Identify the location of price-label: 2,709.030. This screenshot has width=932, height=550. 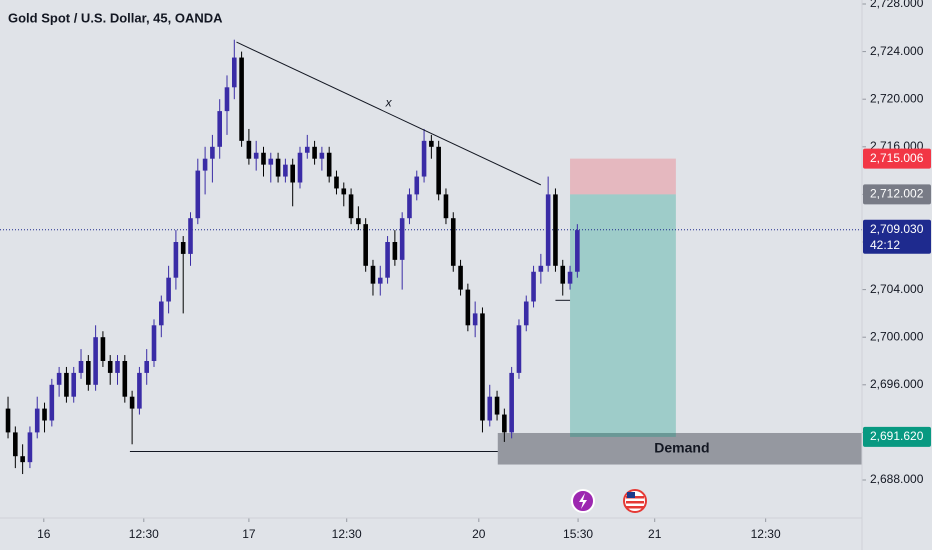
(897, 229).